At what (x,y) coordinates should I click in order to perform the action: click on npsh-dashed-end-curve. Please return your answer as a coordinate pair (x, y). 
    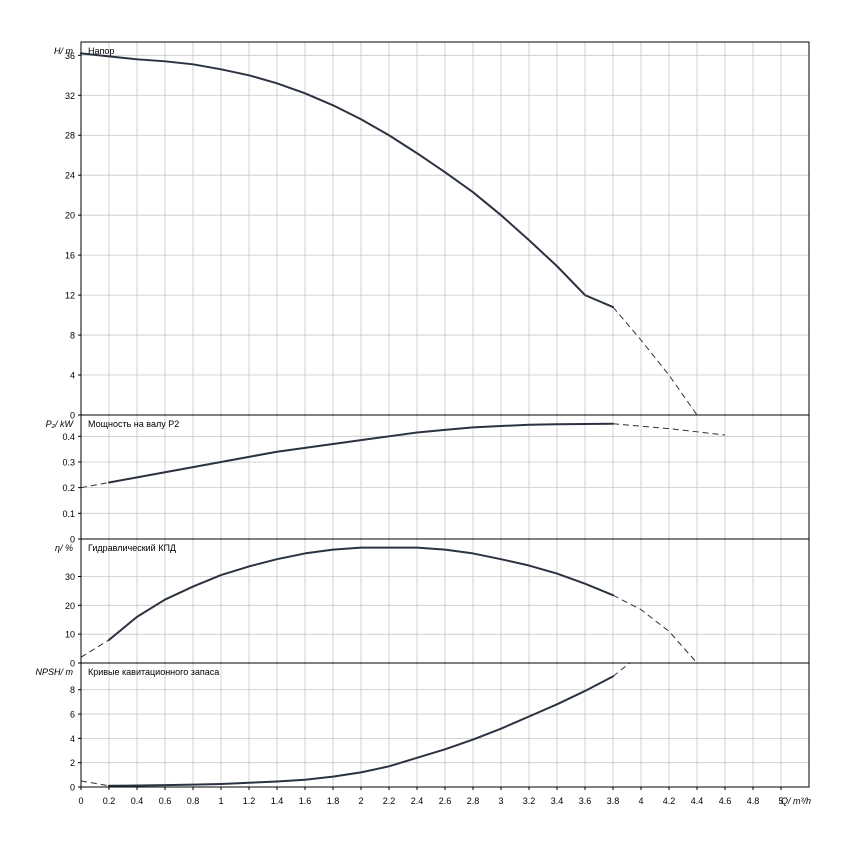
    Looking at the image, I should click on (621, 669).